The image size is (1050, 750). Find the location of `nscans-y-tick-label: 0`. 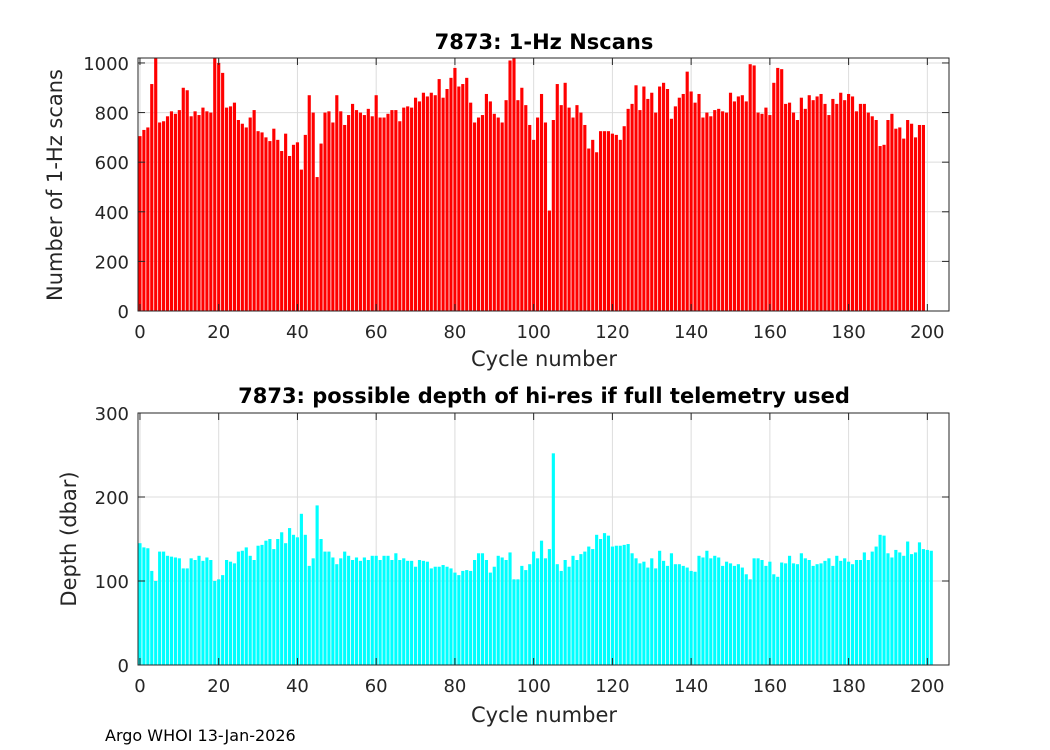

nscans-y-tick-label: 0 is located at coordinates (123, 312).